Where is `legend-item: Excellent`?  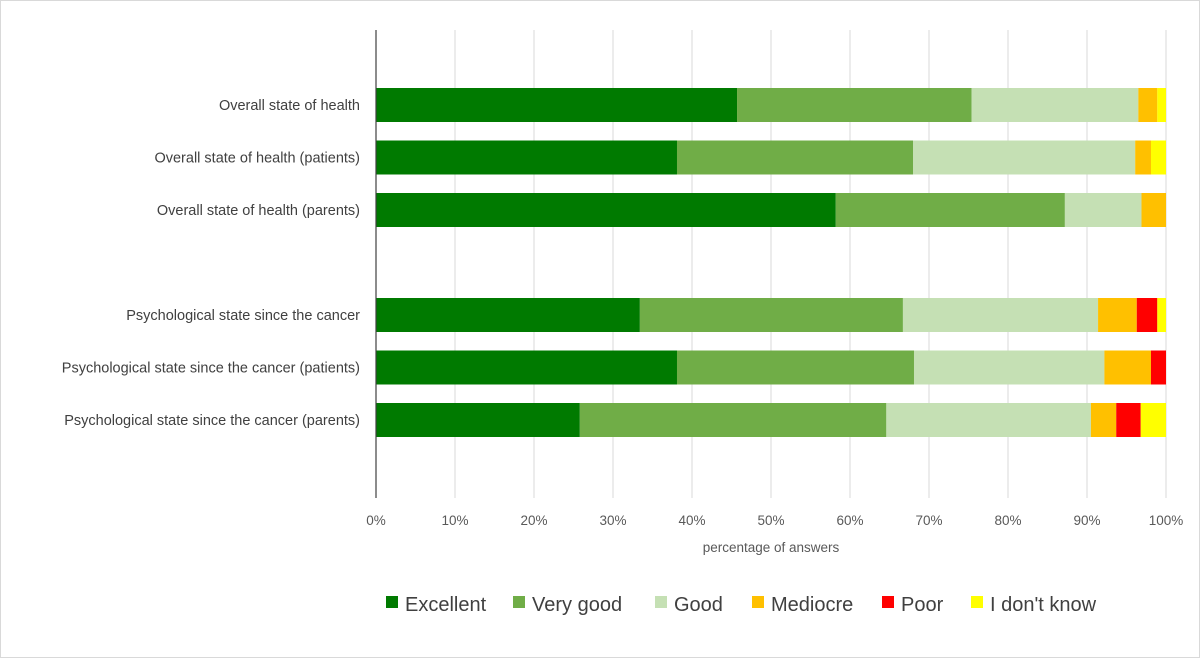 legend-item: Excellent is located at coordinates (436, 605).